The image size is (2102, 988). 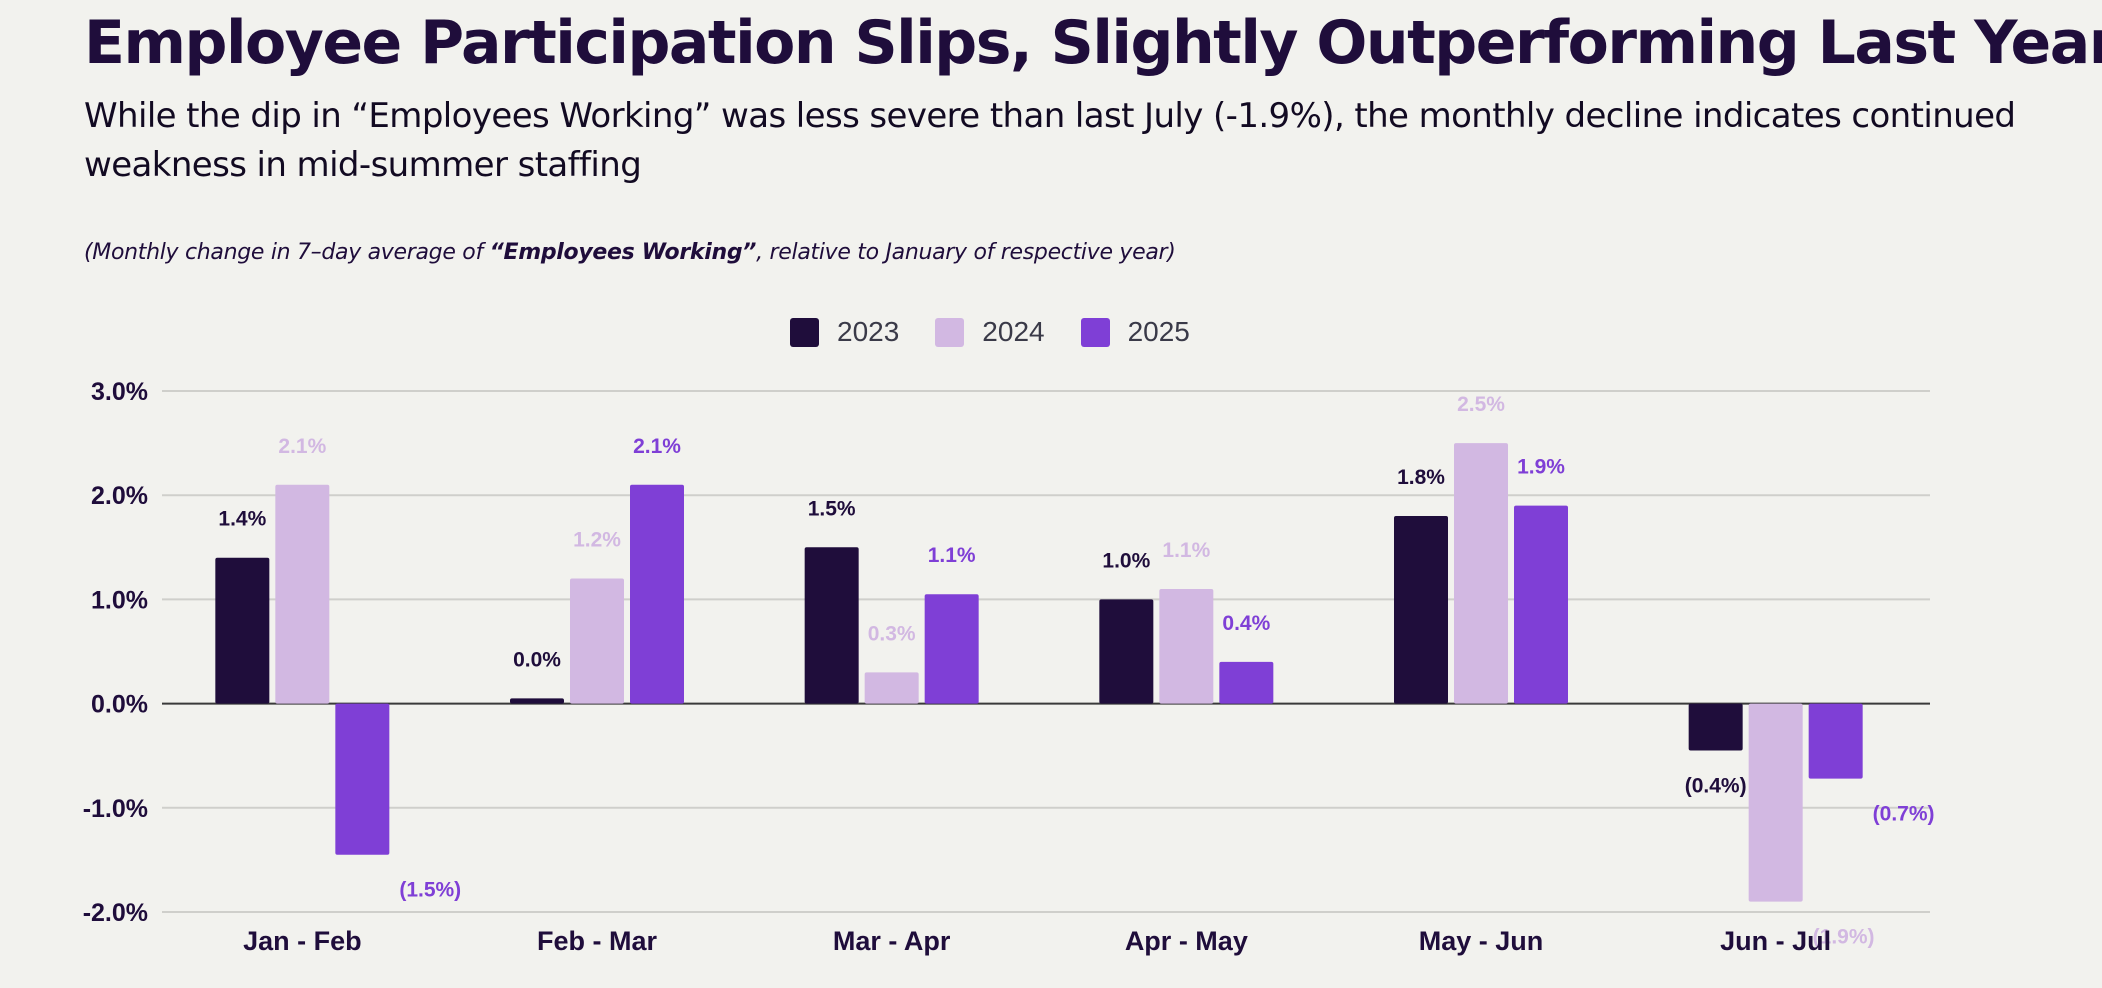 I want to click on chart-legend: 2023 2024 2025, so click(x=990, y=332).